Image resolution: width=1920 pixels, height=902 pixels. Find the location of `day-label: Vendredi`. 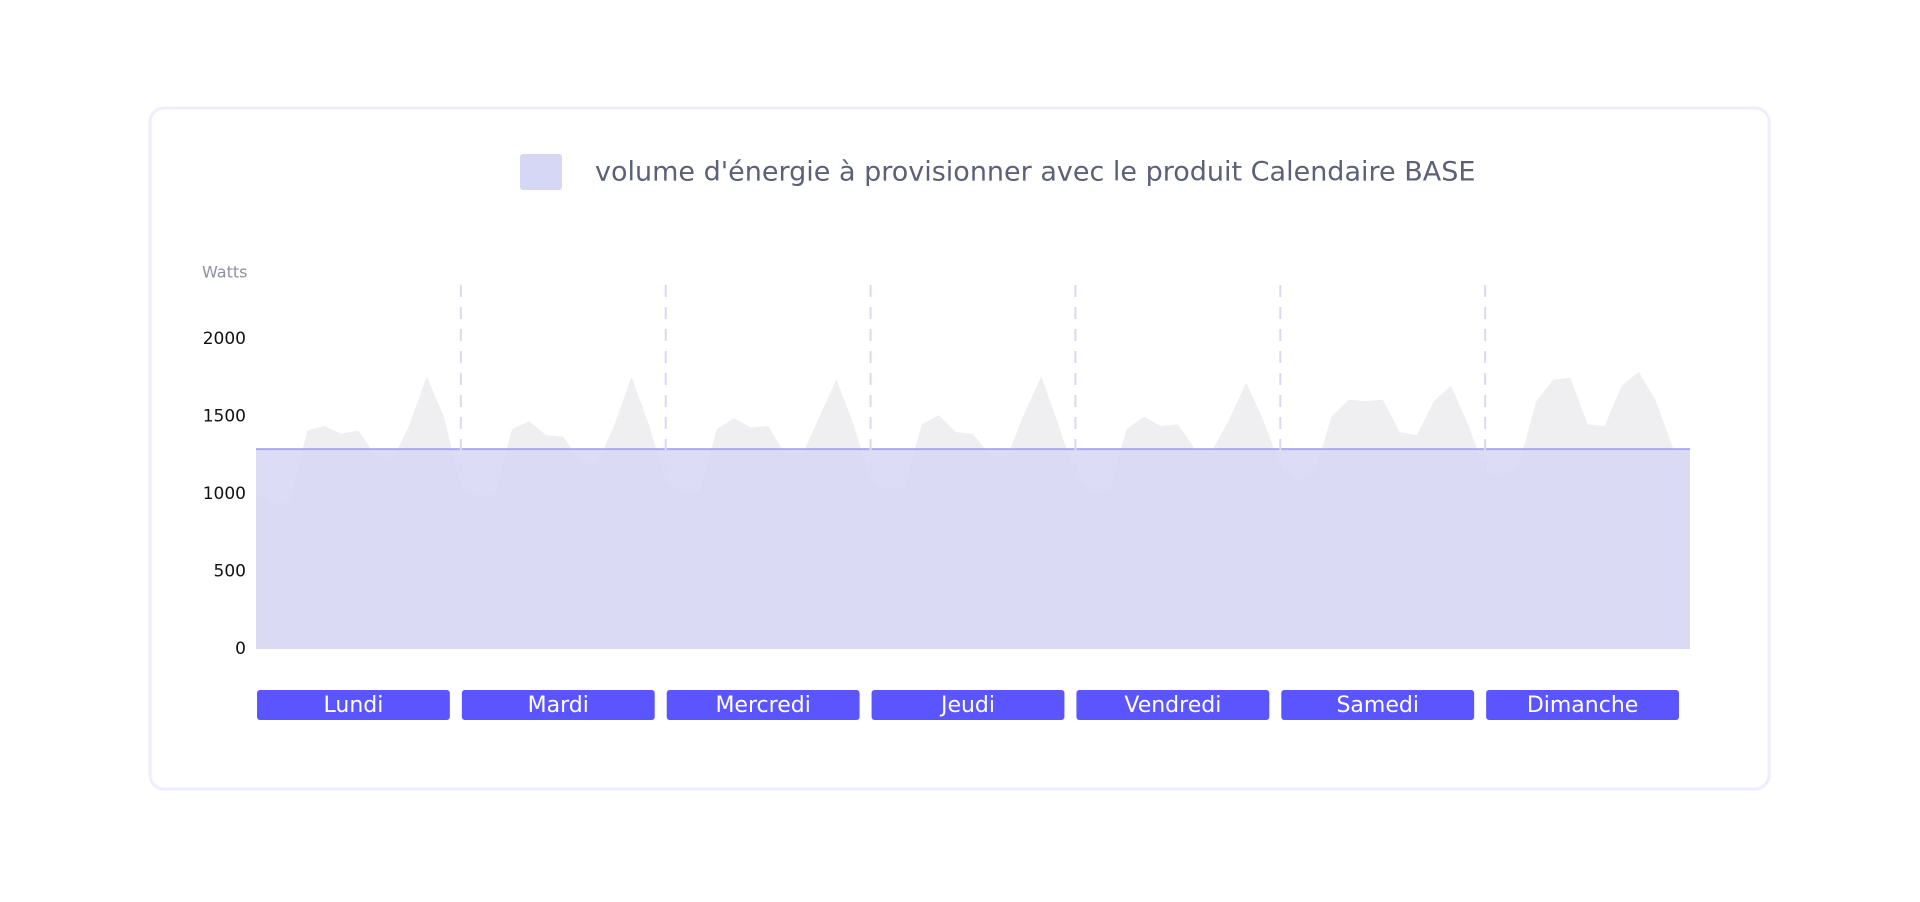

day-label: Vendredi is located at coordinates (1172, 705).